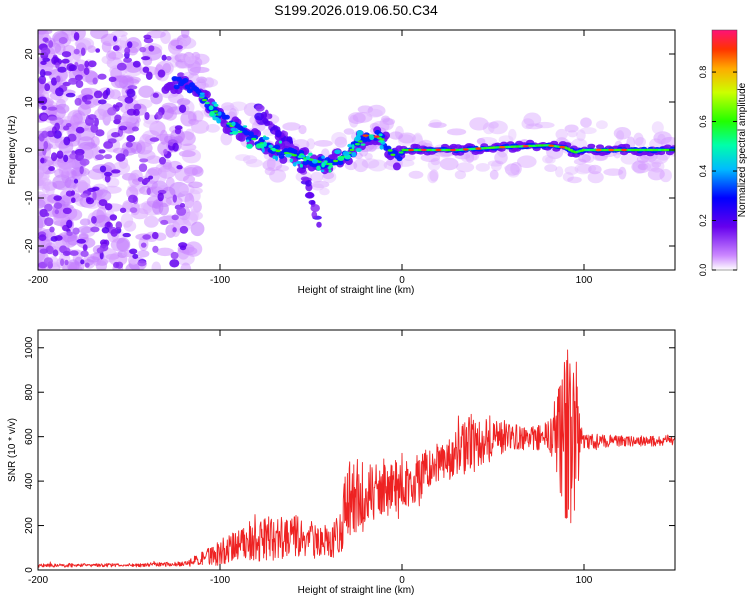 The image size is (750, 605). I want to click on snr-ytick-label: 800, so click(29, 391).